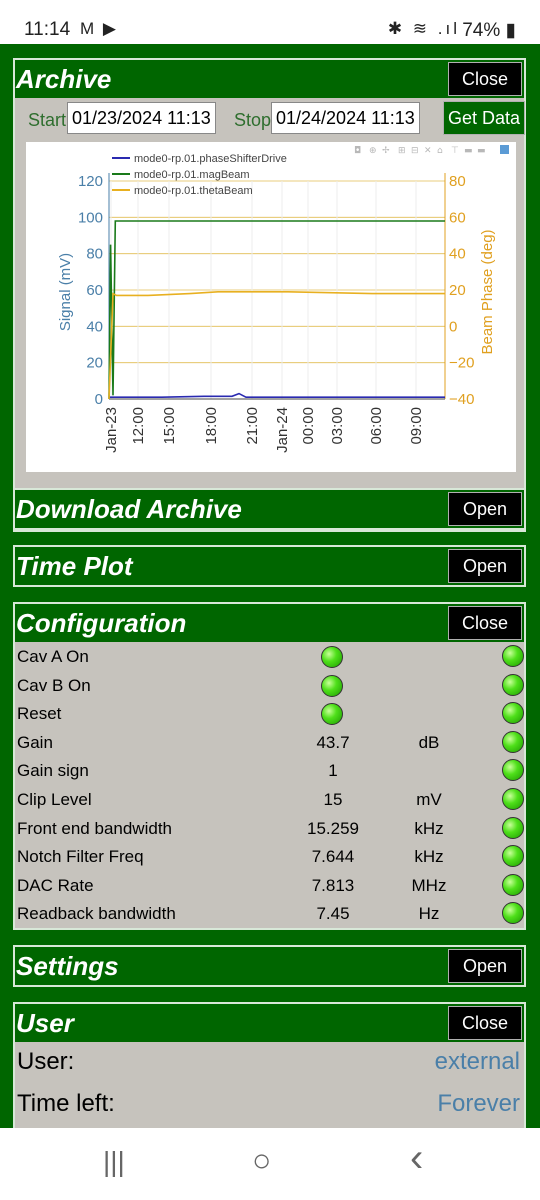  I want to click on archive-close-button: Close, so click(485, 79).